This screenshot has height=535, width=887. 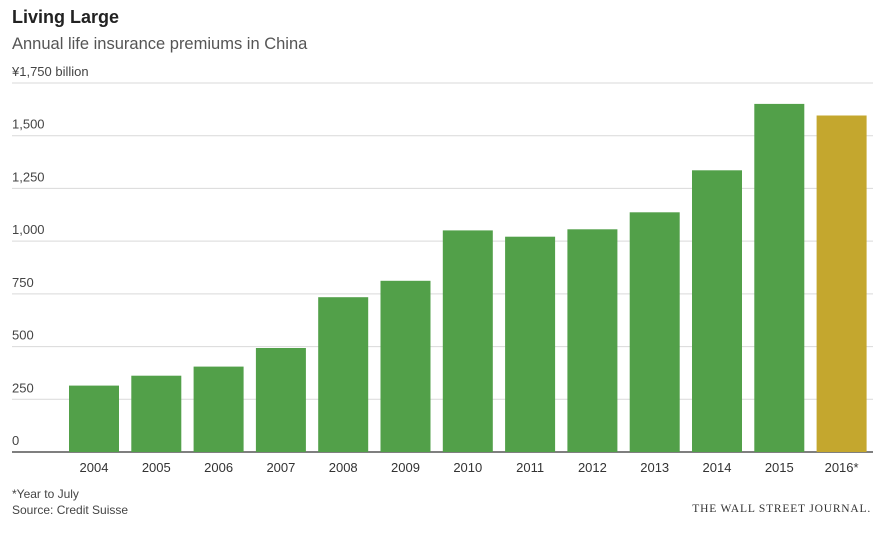 What do you see at coordinates (94, 467) in the screenshot?
I see `x-tick-label: 2004` at bounding box center [94, 467].